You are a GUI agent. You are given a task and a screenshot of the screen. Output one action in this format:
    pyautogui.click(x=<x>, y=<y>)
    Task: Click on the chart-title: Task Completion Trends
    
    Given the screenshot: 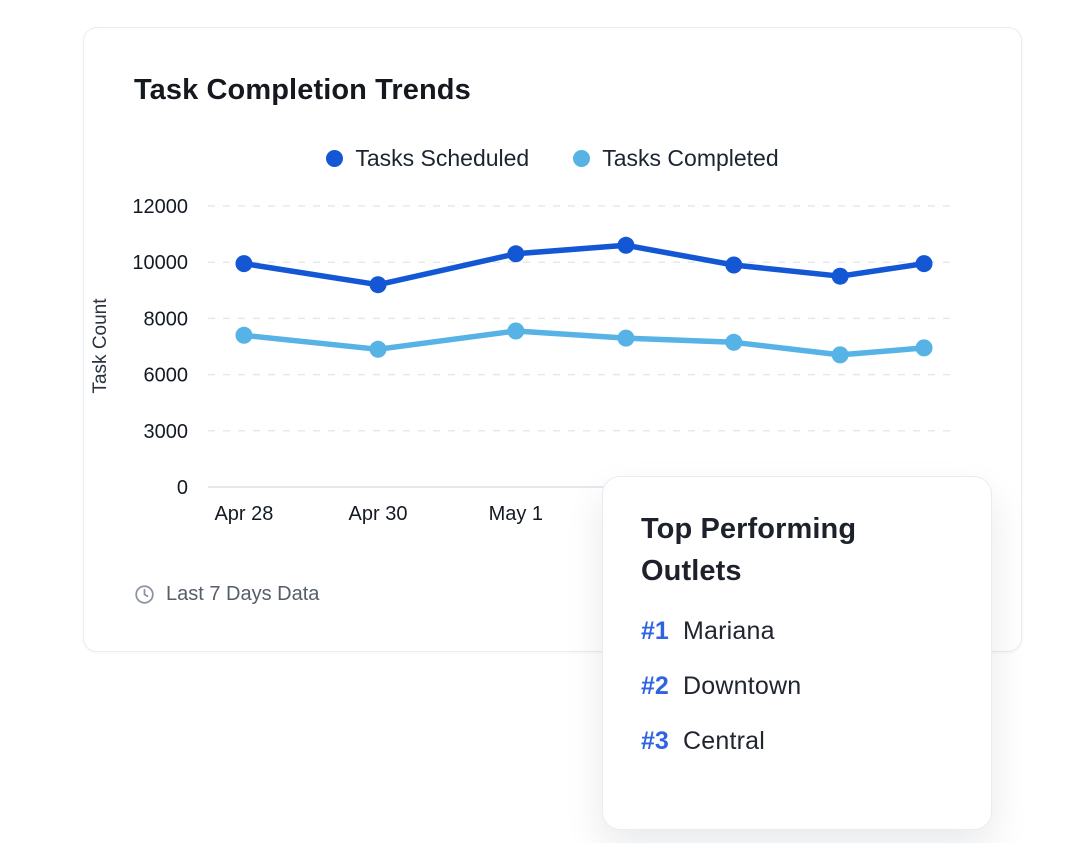 What is the action you would take?
    pyautogui.click(x=302, y=90)
    